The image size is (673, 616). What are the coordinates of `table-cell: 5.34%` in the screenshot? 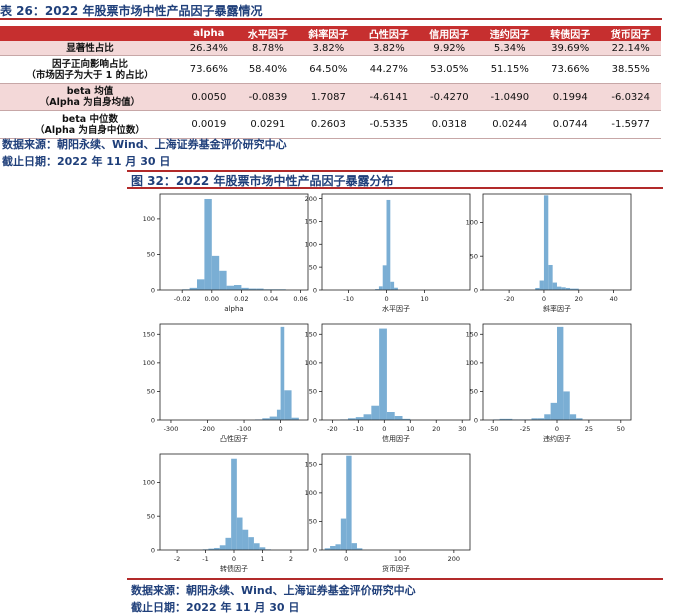 It's located at (509, 48).